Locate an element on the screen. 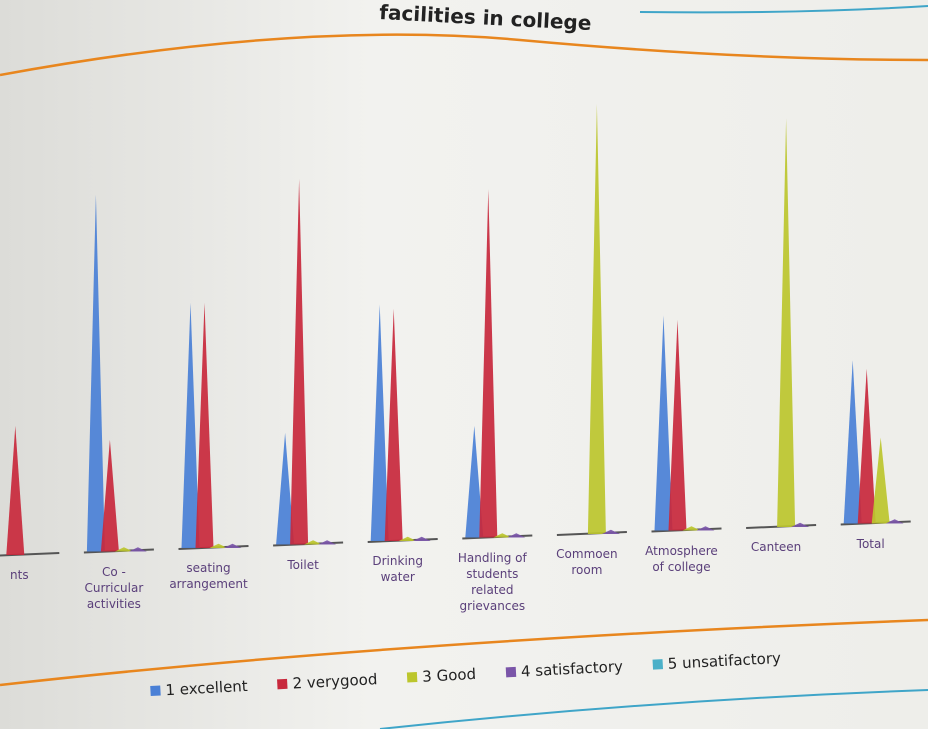  x-tick-label: Atmosphere of college is located at coordinates (681, 558).